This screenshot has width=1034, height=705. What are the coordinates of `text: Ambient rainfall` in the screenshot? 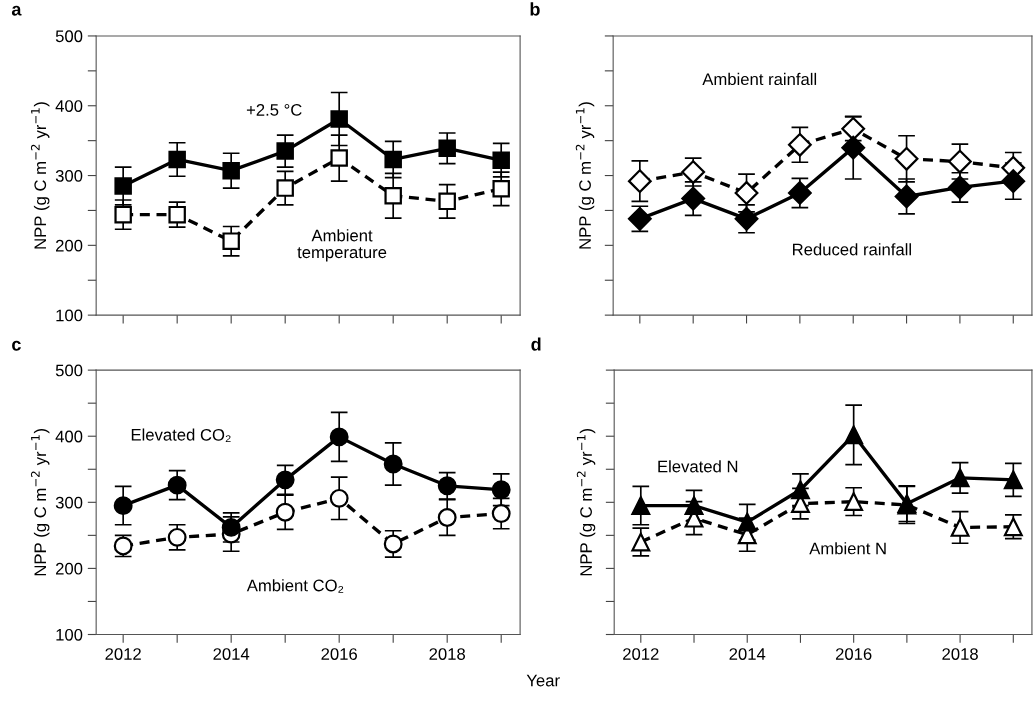 It's located at (759, 79).